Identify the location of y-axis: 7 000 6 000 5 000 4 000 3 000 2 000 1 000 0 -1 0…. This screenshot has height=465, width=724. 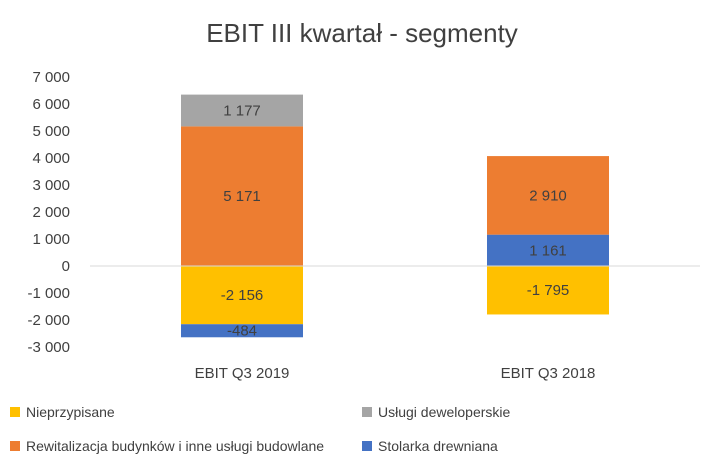
(48, 212).